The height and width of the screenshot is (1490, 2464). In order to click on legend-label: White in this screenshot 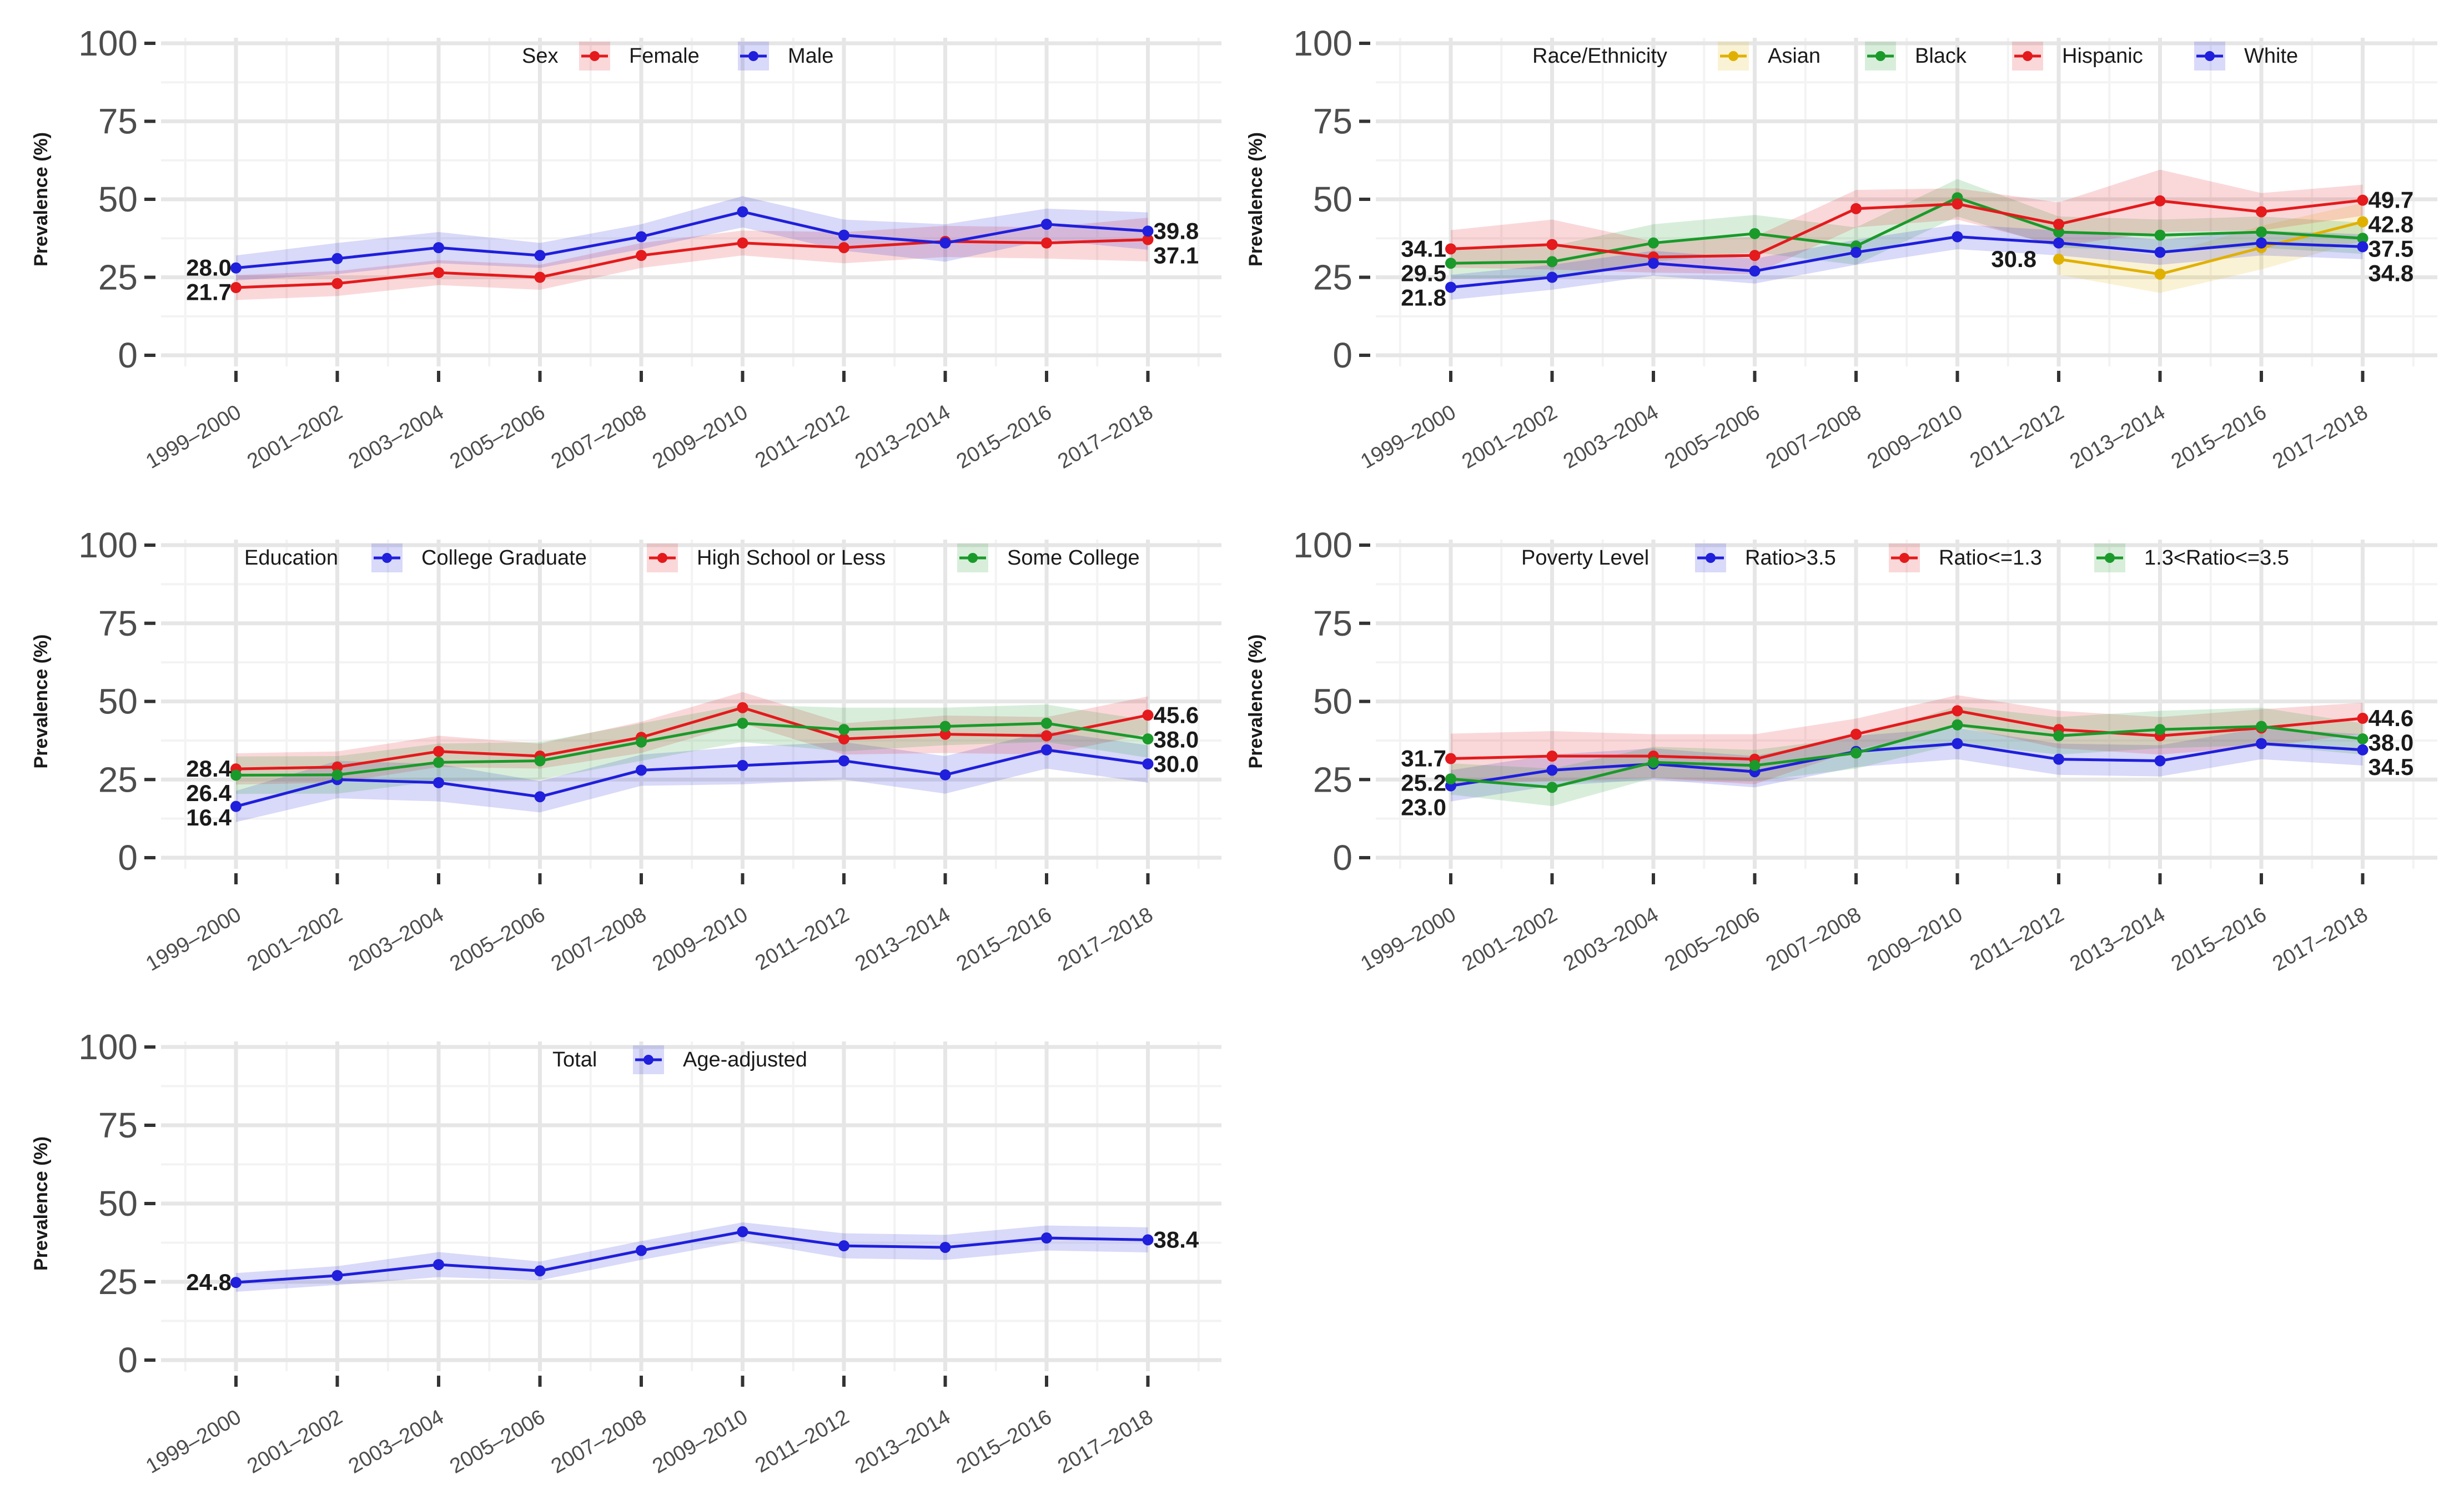, I will do `click(2271, 56)`.